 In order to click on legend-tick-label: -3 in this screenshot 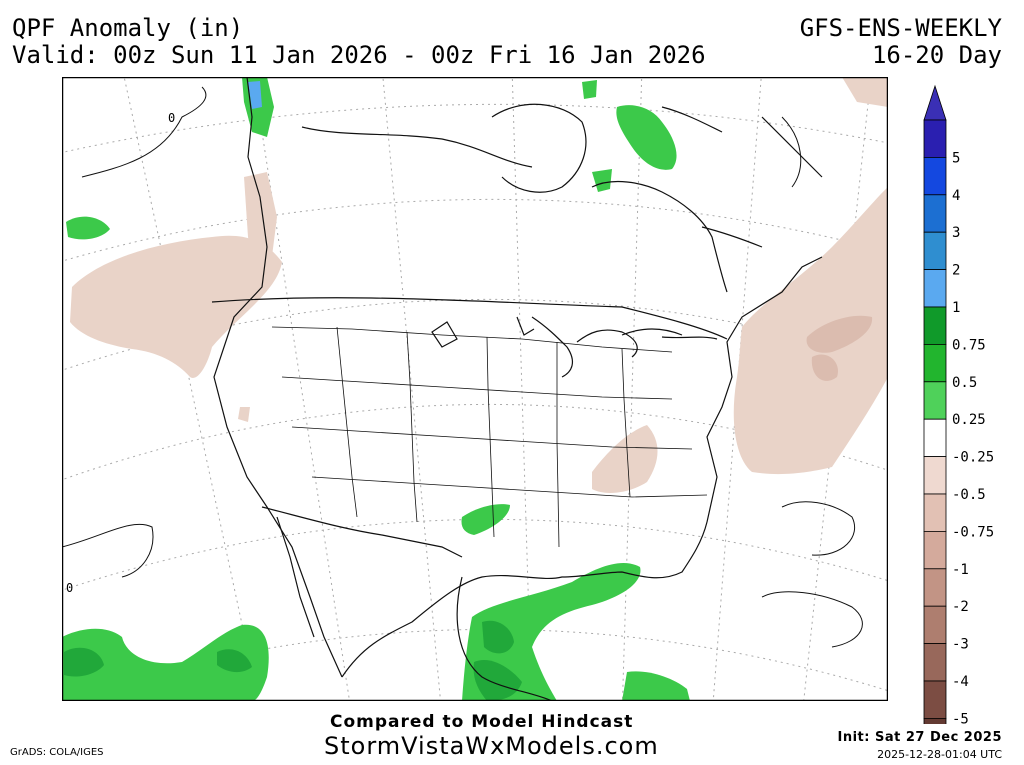, I will do `click(960, 645)`.